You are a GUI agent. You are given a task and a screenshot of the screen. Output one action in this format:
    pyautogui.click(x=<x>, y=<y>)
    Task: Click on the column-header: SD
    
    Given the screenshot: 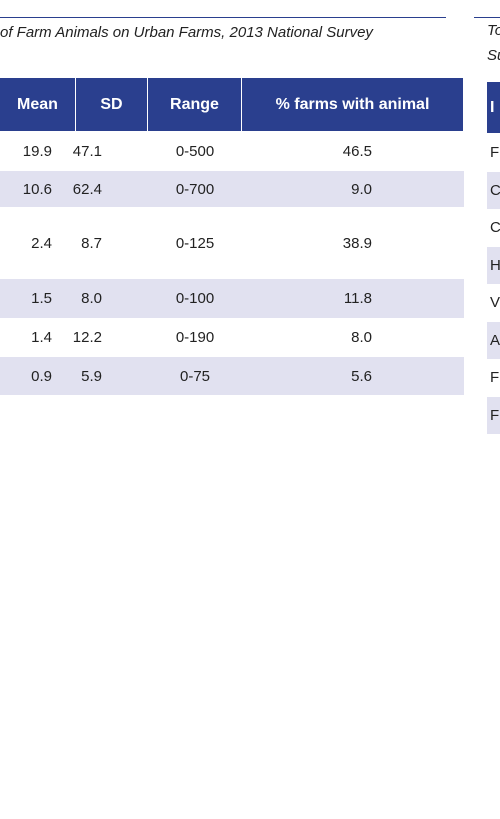 What is the action you would take?
    pyautogui.click(x=112, y=104)
    